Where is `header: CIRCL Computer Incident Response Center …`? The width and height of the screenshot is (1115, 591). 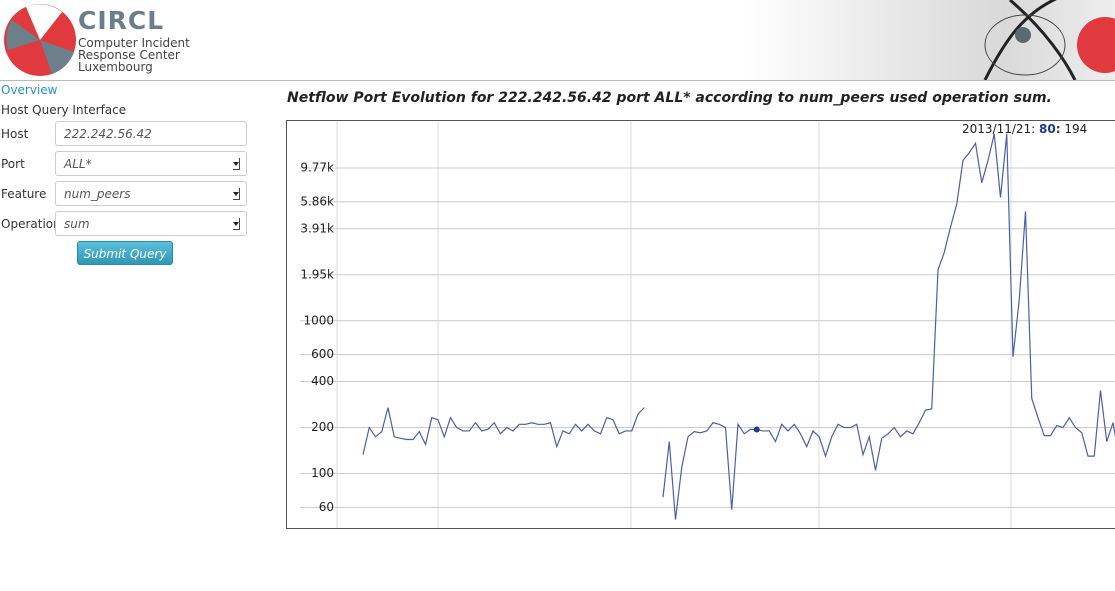 header: CIRCL Computer Incident Response Center … is located at coordinates (557, 40).